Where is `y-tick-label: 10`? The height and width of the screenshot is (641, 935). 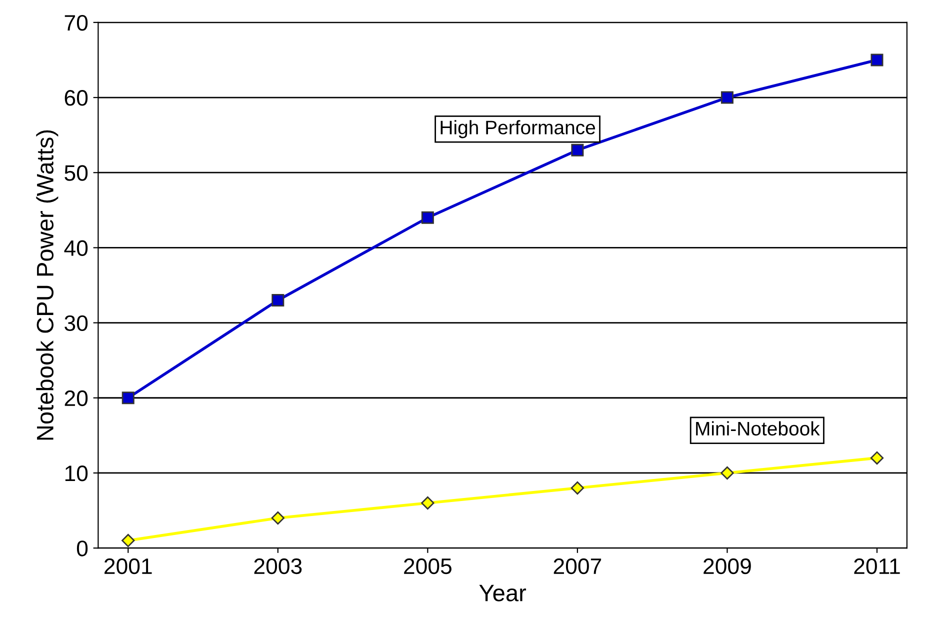
y-tick-label: 10 is located at coordinates (76, 474).